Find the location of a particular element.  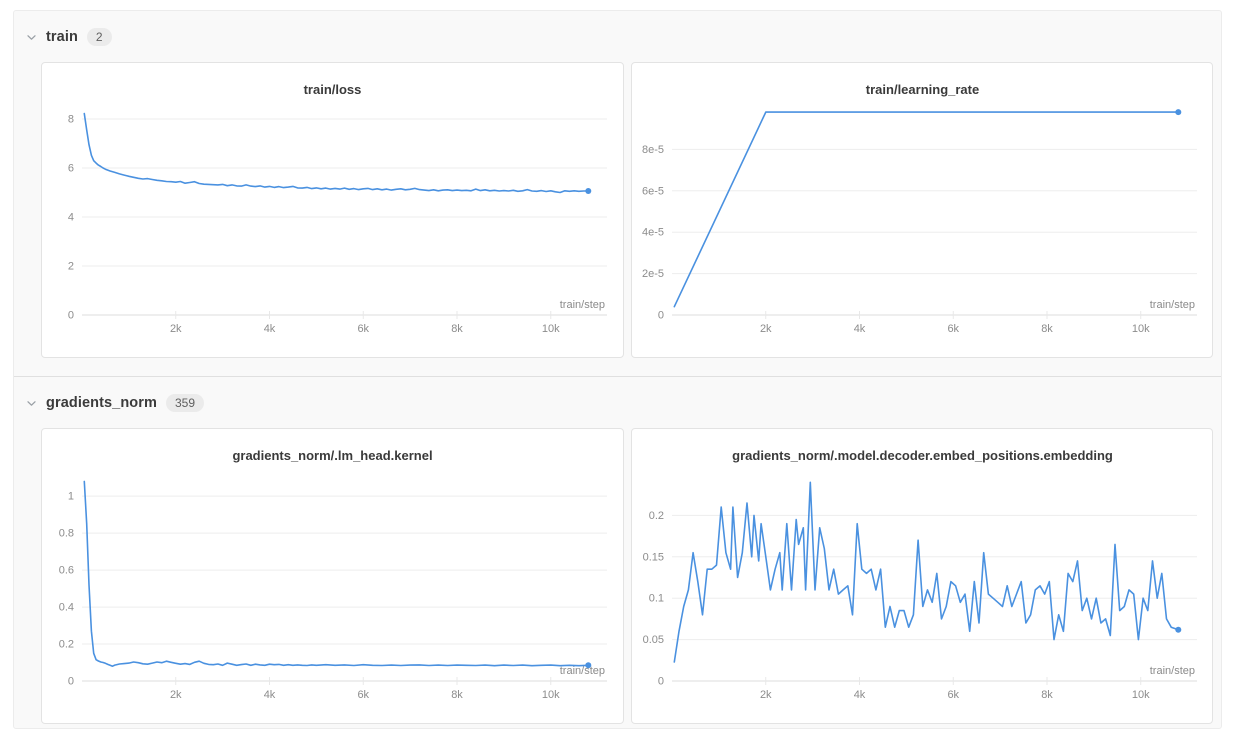

svg-text: 2e-5 is located at coordinates (652, 274).